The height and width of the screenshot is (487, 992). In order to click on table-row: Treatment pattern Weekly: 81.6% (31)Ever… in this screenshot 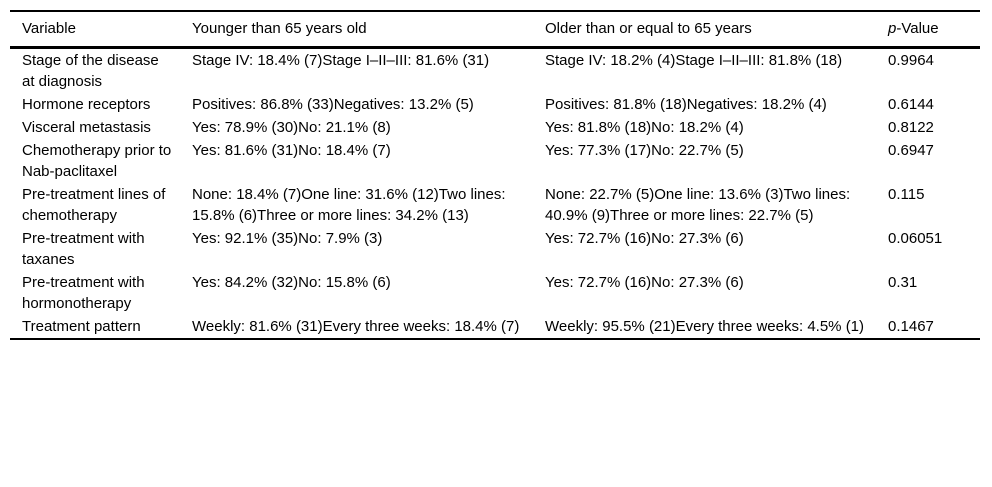, I will do `click(495, 327)`.